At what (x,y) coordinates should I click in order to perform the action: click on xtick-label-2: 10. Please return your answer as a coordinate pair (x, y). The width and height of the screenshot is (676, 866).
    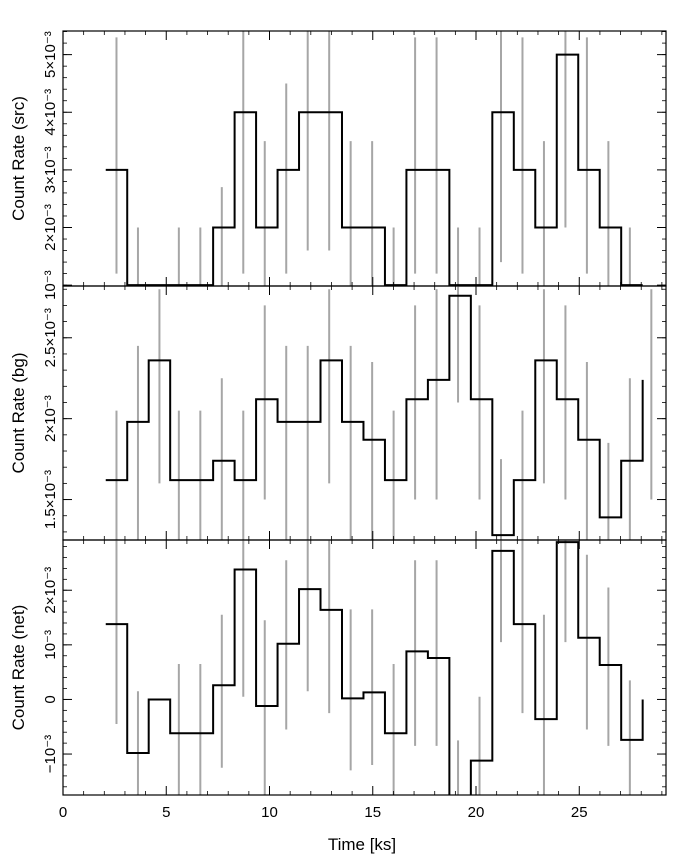
    Looking at the image, I should click on (269, 812).